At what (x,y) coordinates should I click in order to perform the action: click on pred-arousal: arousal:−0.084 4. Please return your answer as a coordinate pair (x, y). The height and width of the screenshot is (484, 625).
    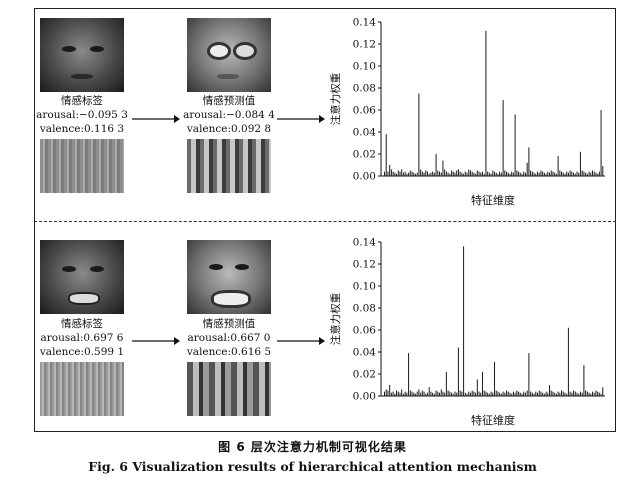
    Looking at the image, I should click on (229, 115).